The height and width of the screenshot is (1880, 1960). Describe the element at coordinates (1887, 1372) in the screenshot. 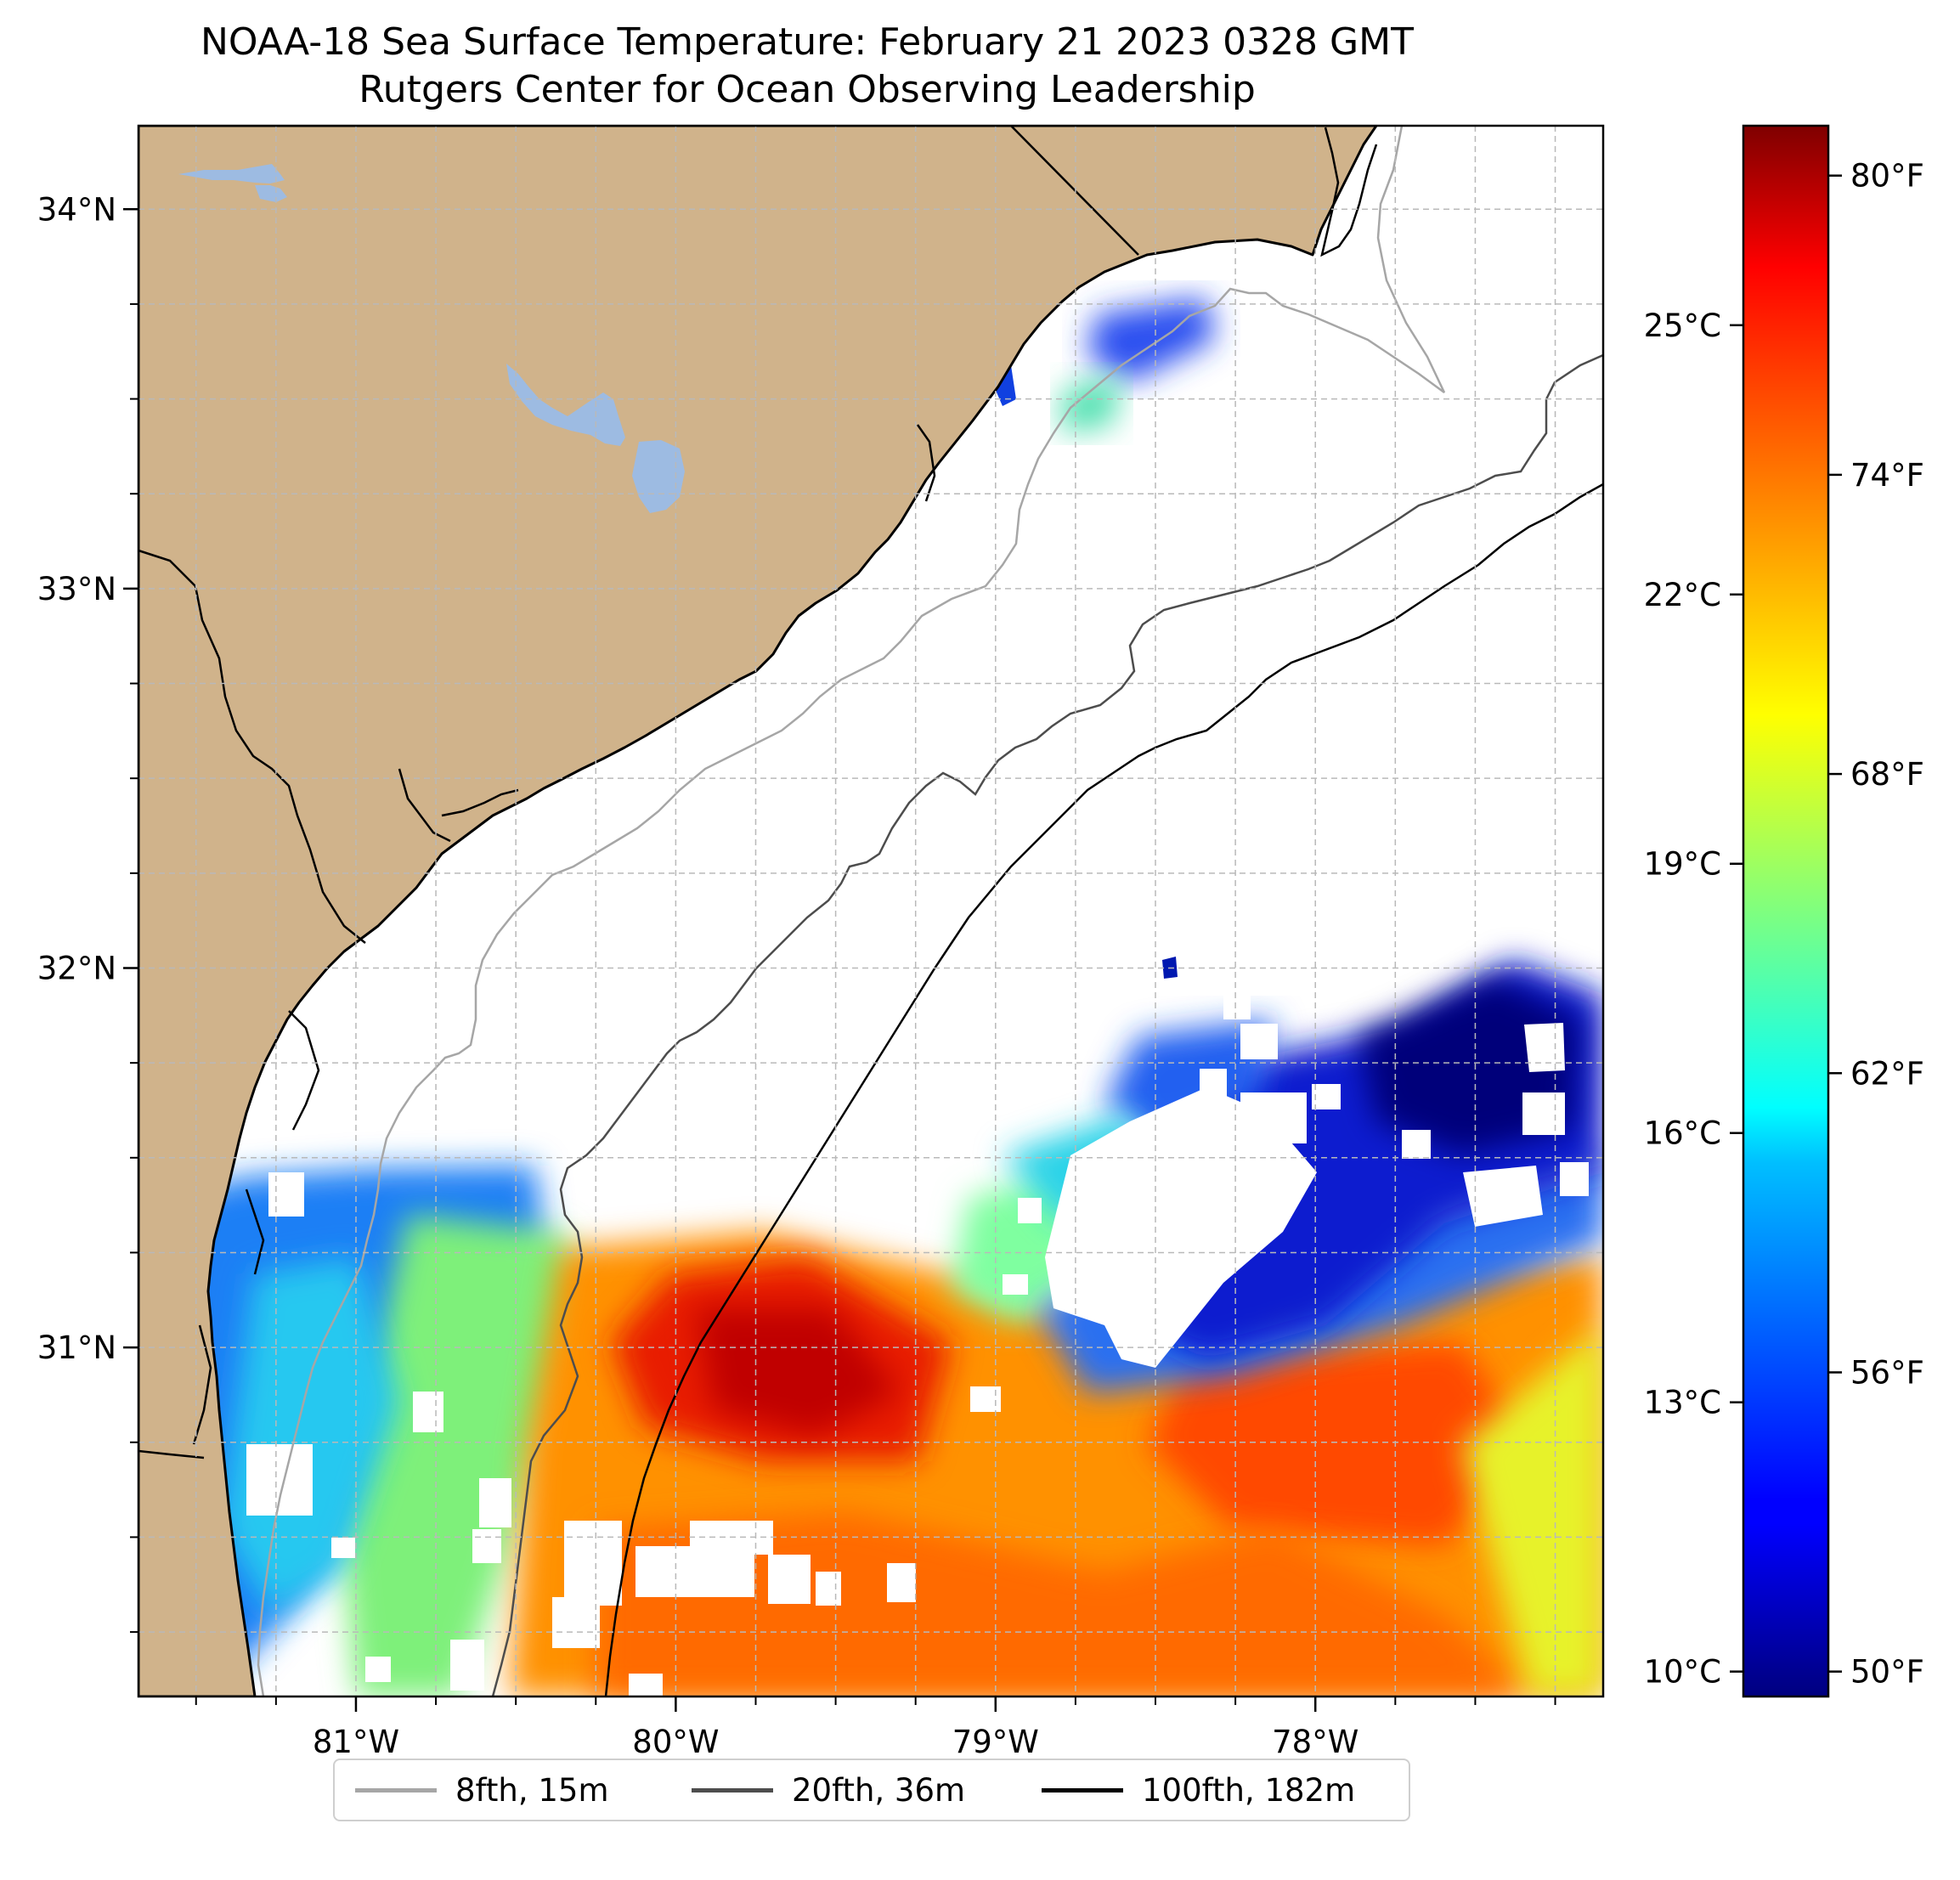

I see `colorbar-f-label: 56°F` at that location.